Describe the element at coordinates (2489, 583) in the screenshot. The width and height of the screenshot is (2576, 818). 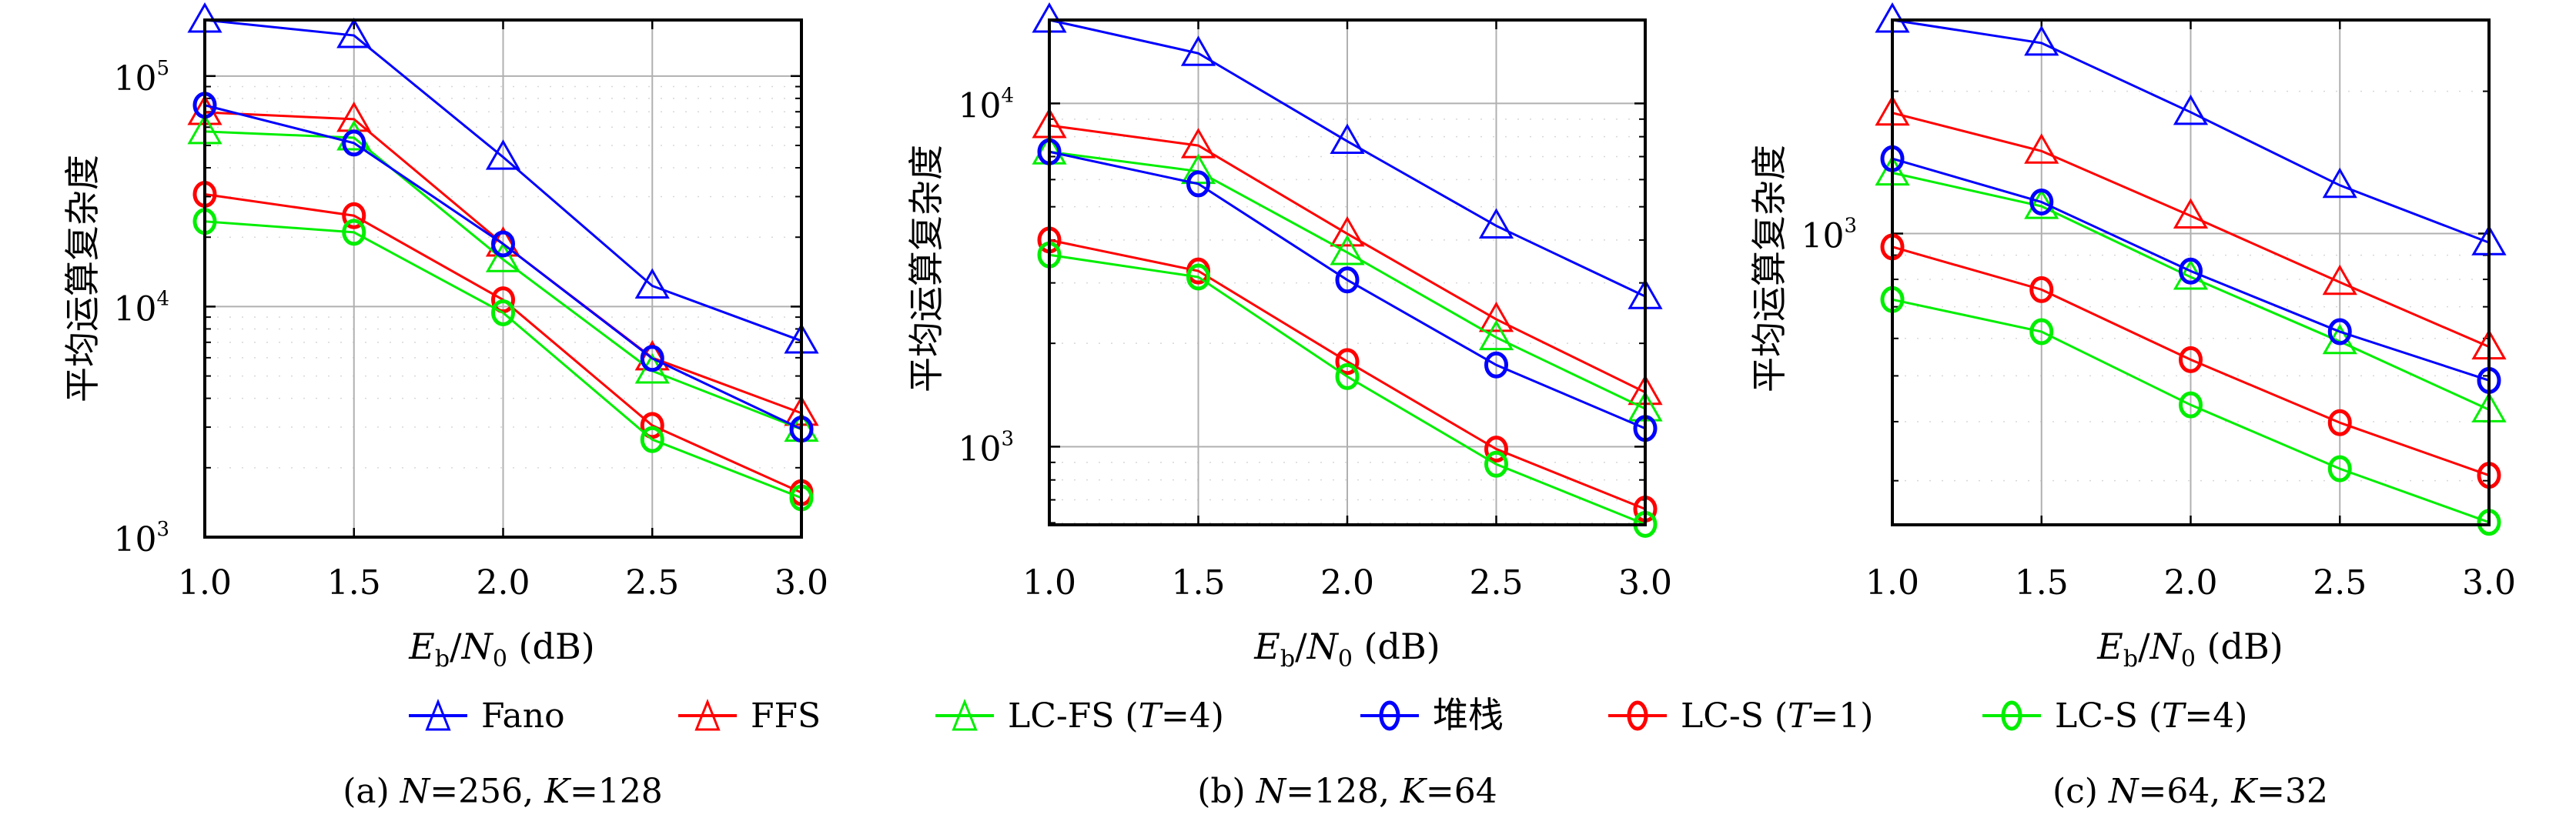
I see `x-tick-label: 3.0` at that location.